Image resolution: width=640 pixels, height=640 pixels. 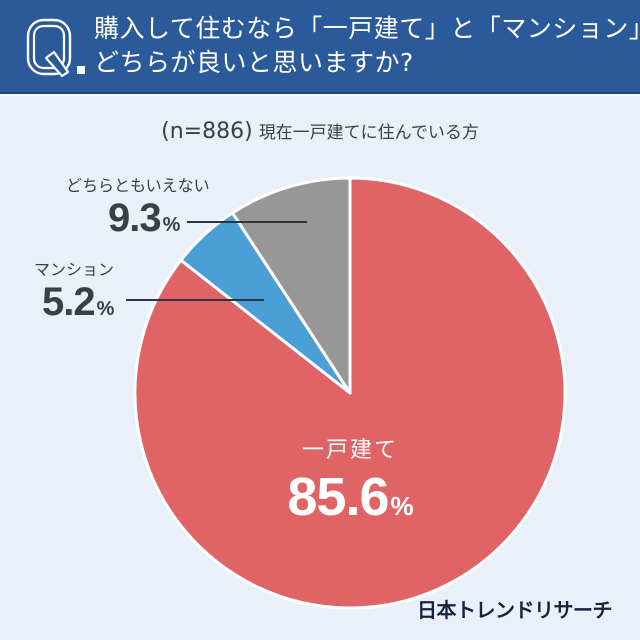 What do you see at coordinates (291, 285) in the screenshot?
I see `pie-slice-neither` at bounding box center [291, 285].